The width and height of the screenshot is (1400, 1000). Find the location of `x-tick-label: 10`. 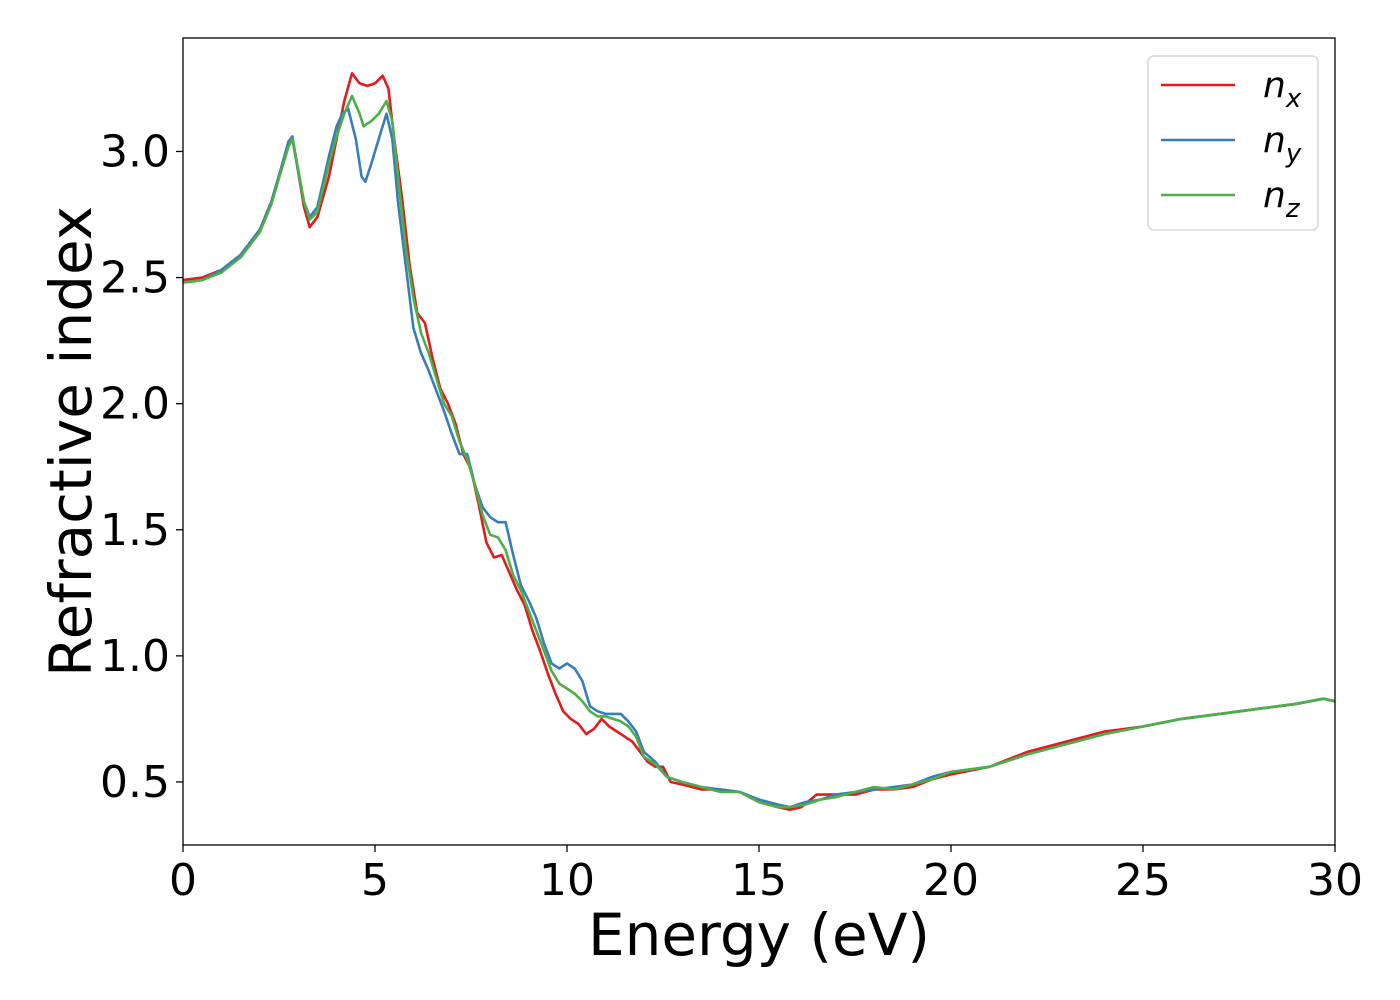

x-tick-label: 10 is located at coordinates (567, 880).